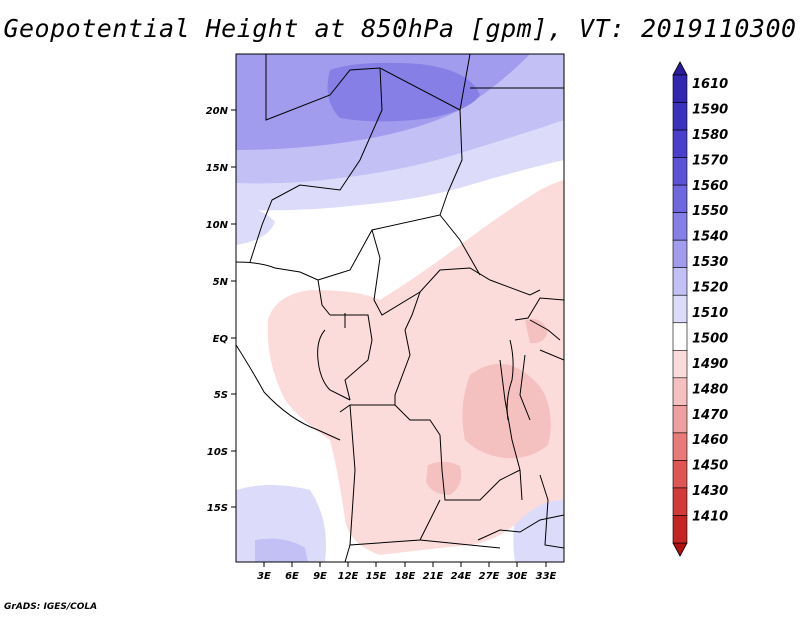 The height and width of the screenshot is (618, 800). I want to click on colorbar-top-arrow, so click(680, 68).